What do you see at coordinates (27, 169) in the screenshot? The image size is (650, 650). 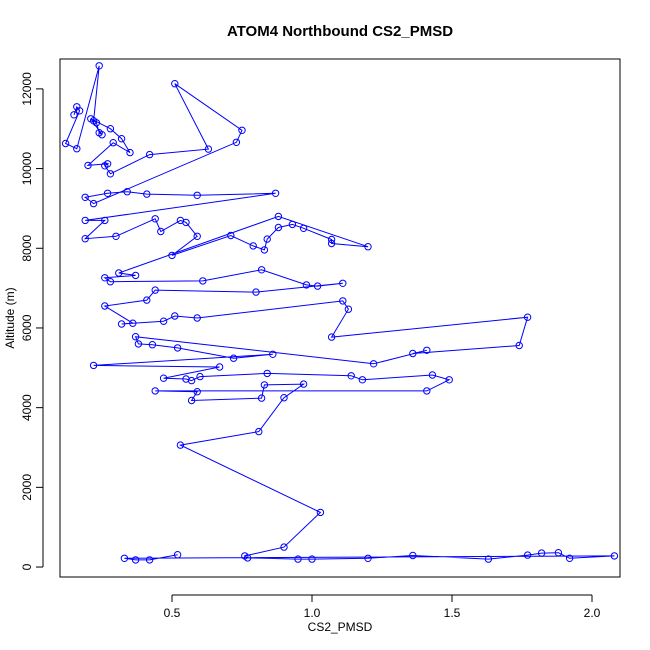 I see `y-tick-label: 10000` at bounding box center [27, 169].